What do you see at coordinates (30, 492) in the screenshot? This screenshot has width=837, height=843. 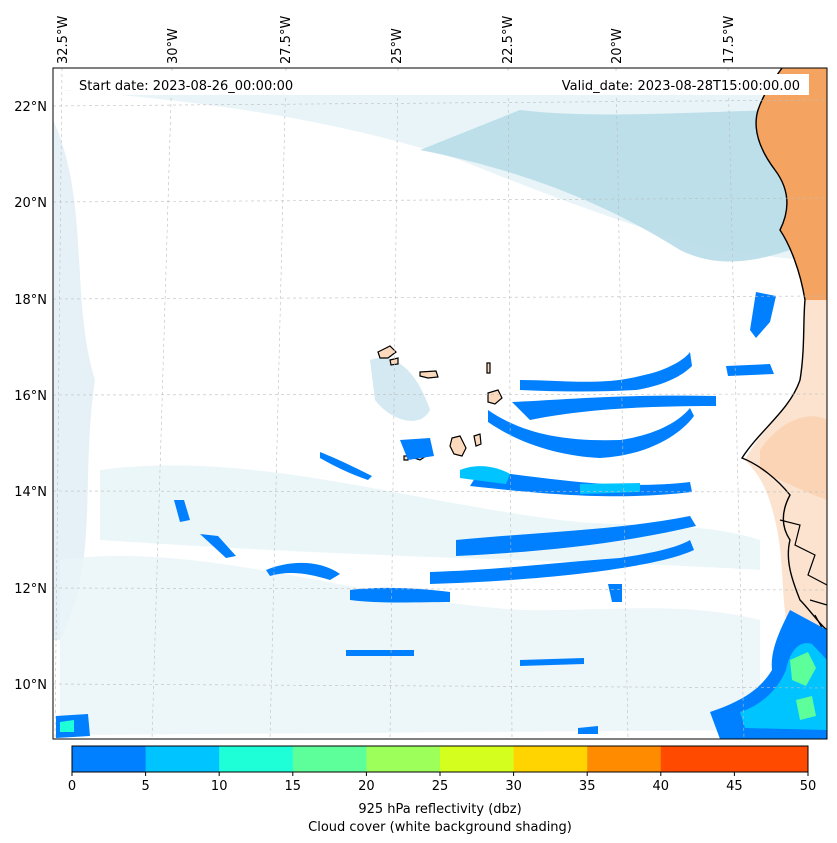 I see `lat-label-14n: 14°N` at bounding box center [30, 492].